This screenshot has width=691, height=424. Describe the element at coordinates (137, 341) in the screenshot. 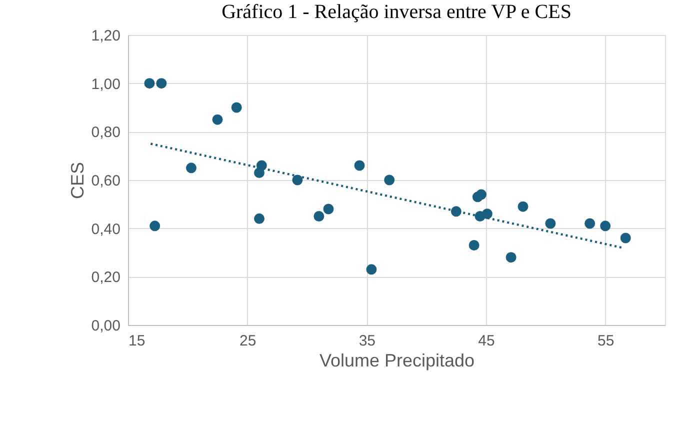

I see `x-tick-label: 15` at that location.